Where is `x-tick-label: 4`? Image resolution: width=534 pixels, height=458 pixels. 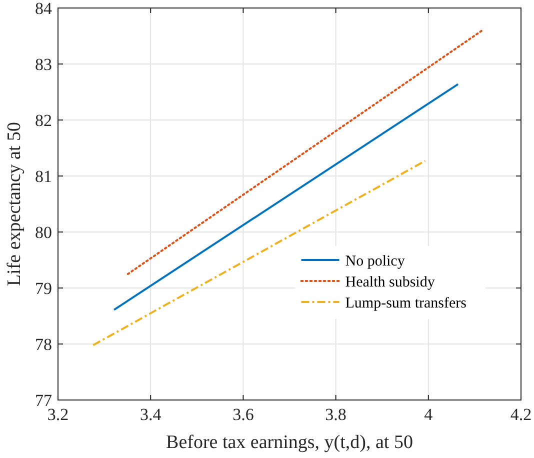
x-tick-label: 4 is located at coordinates (429, 414).